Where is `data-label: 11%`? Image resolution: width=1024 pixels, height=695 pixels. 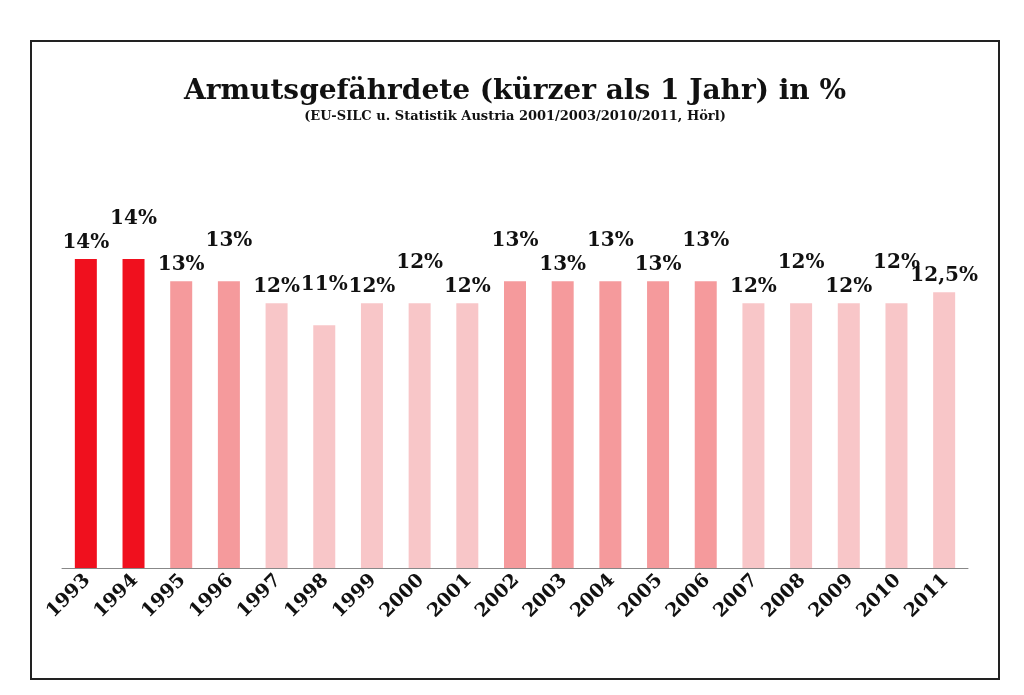 data-label: 11% is located at coordinates (324, 283).